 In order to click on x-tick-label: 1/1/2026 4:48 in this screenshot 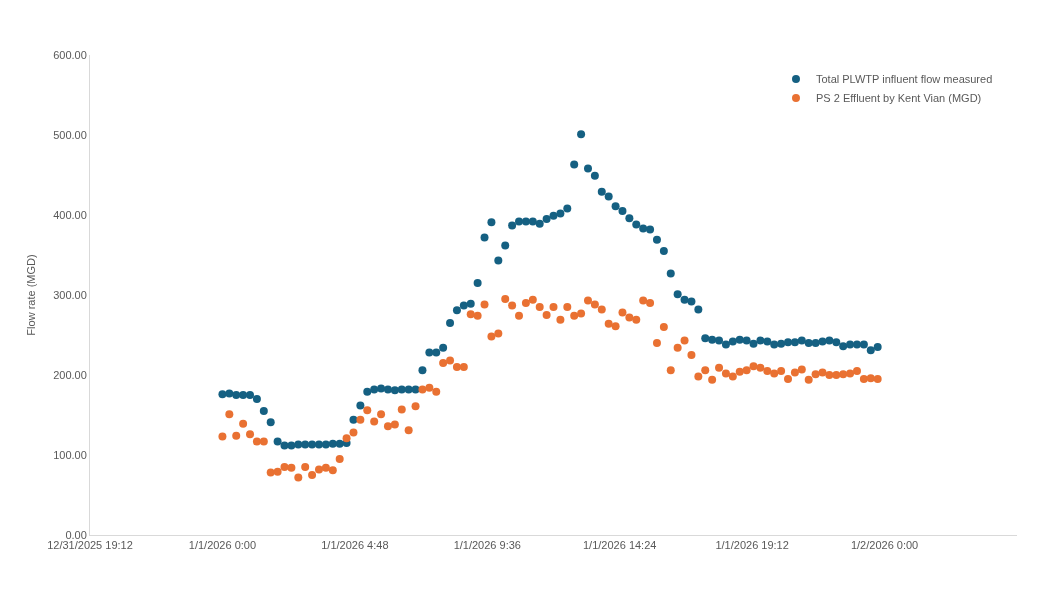, I will do `click(355, 545)`.